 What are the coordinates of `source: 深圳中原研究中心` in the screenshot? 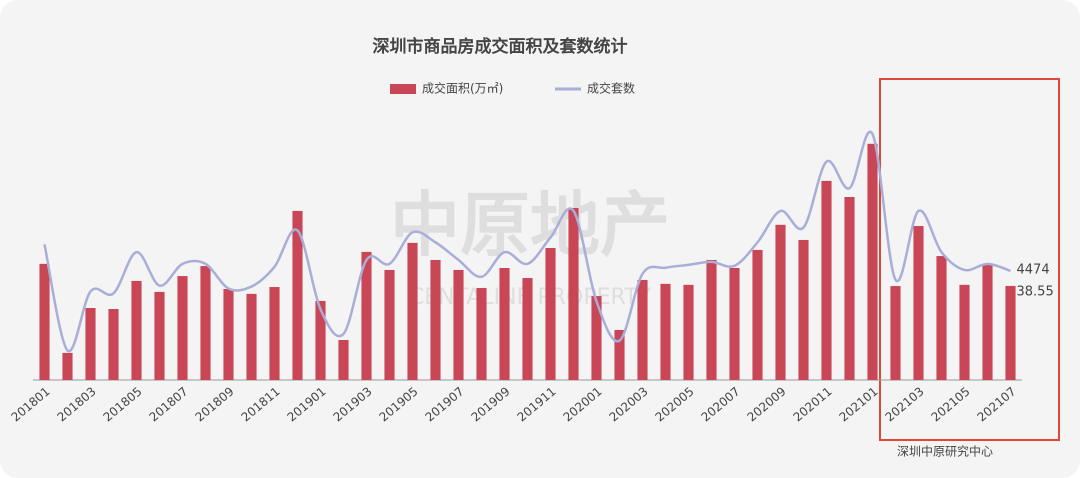 It's located at (945, 451).